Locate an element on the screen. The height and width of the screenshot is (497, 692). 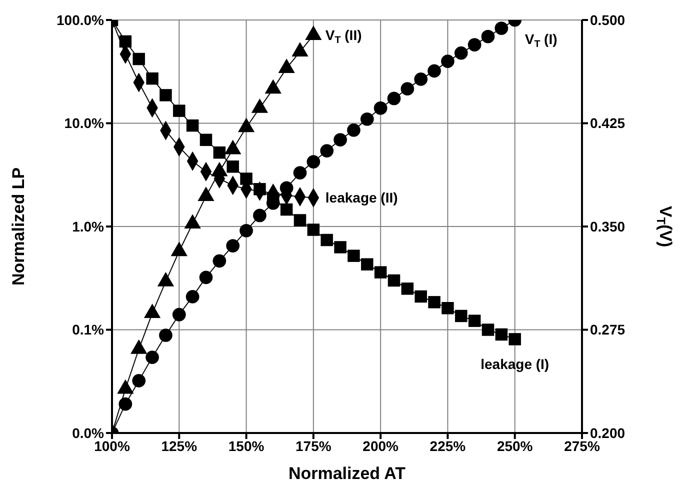
x-tick-label: 200% is located at coordinates (381, 446).